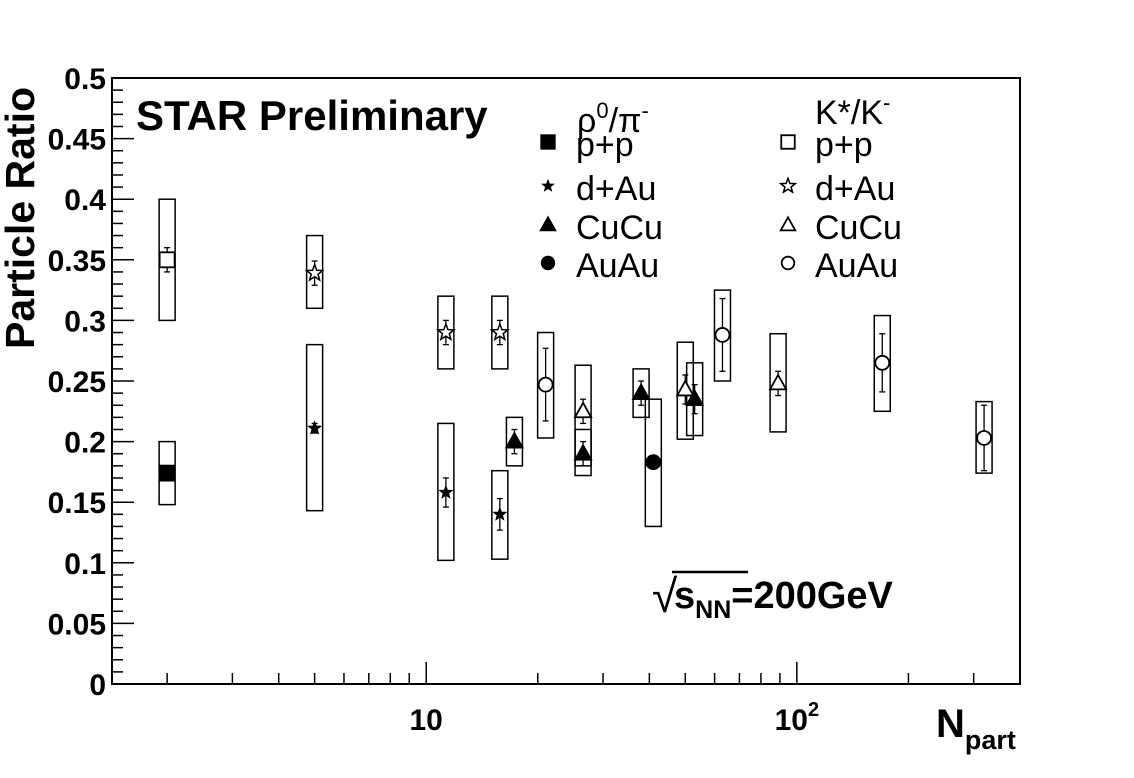 Image resolution: width=1134 pixels, height=778 pixels. What do you see at coordinates (85, 79) in the screenshot?
I see `y-tick-label: 0.5` at bounding box center [85, 79].